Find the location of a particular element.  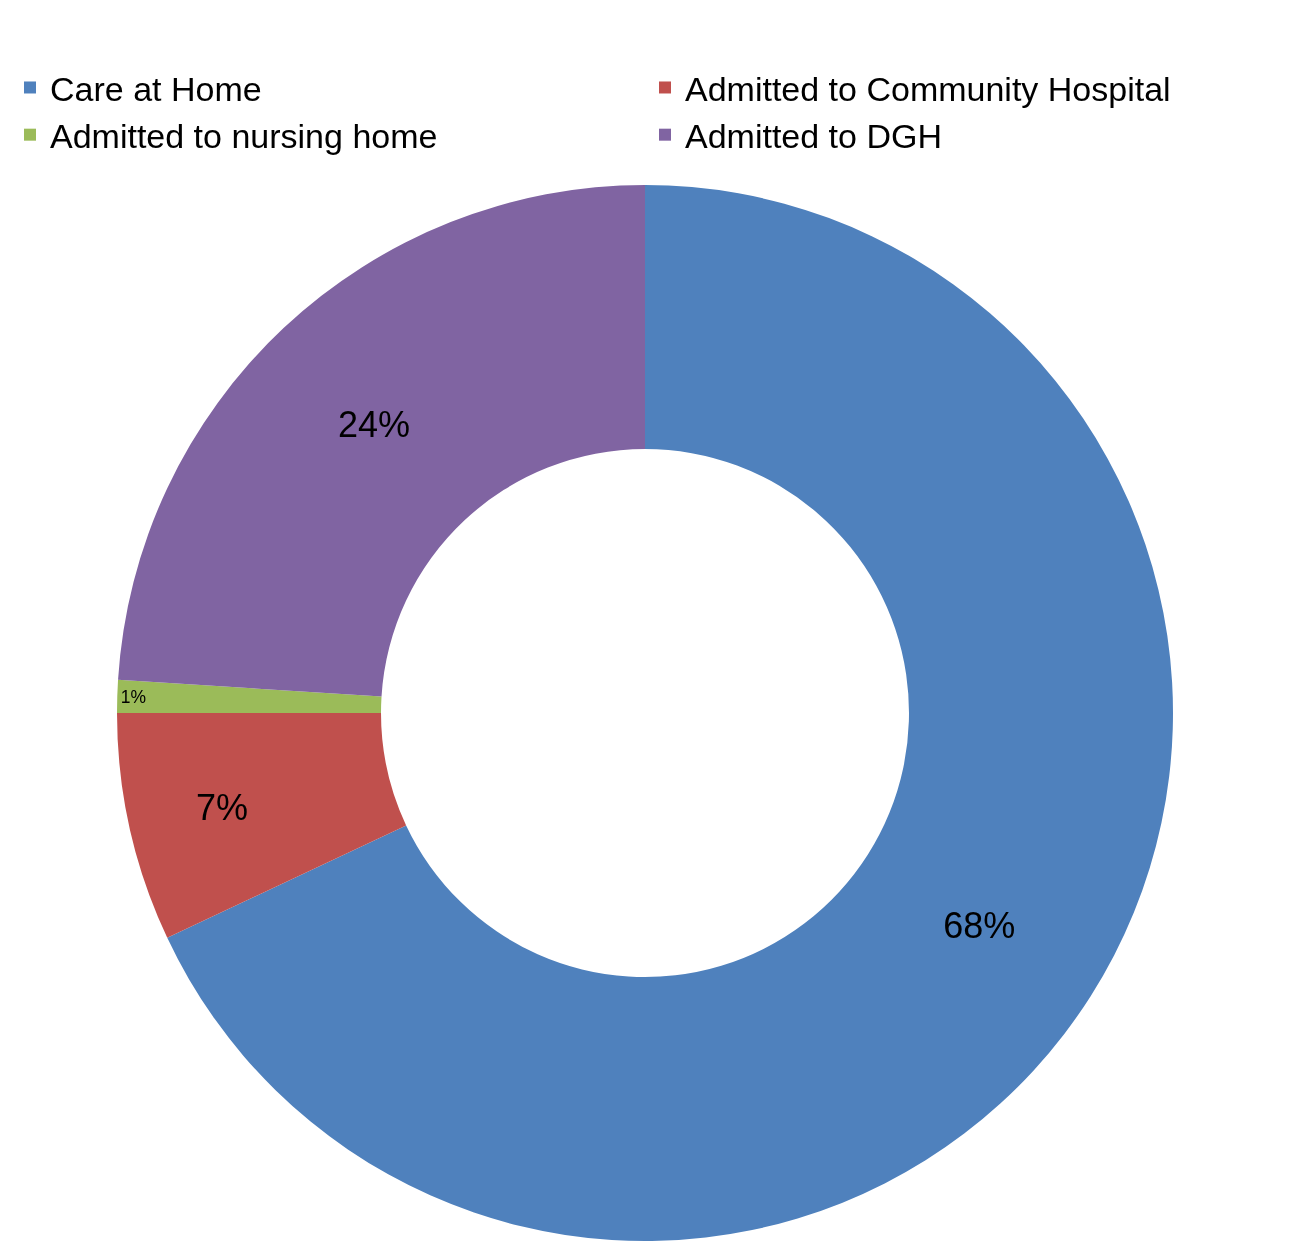

legend-label: Care at Home is located at coordinates (156, 88).